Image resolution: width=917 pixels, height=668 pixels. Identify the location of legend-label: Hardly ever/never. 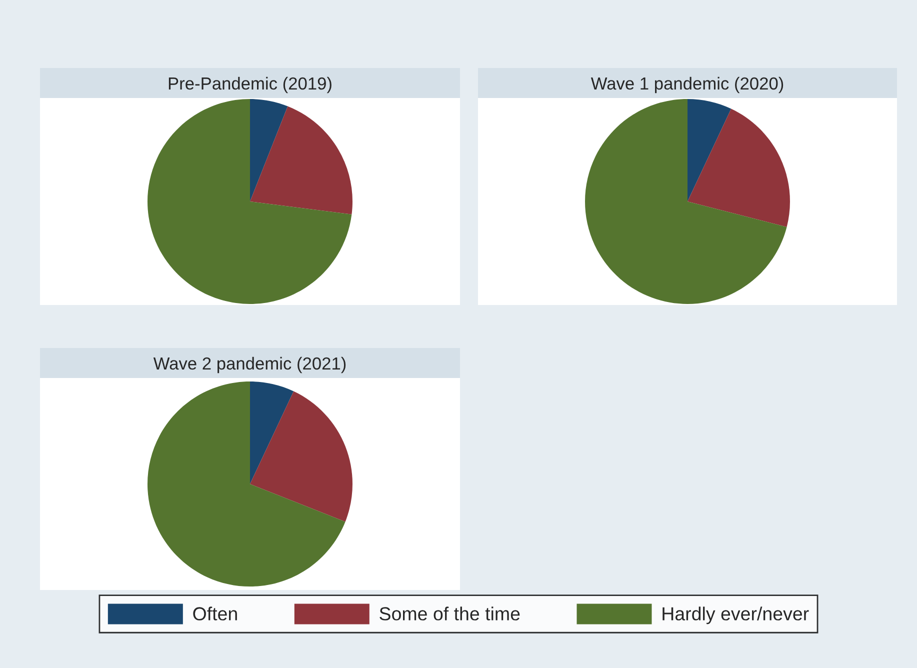
(735, 615).